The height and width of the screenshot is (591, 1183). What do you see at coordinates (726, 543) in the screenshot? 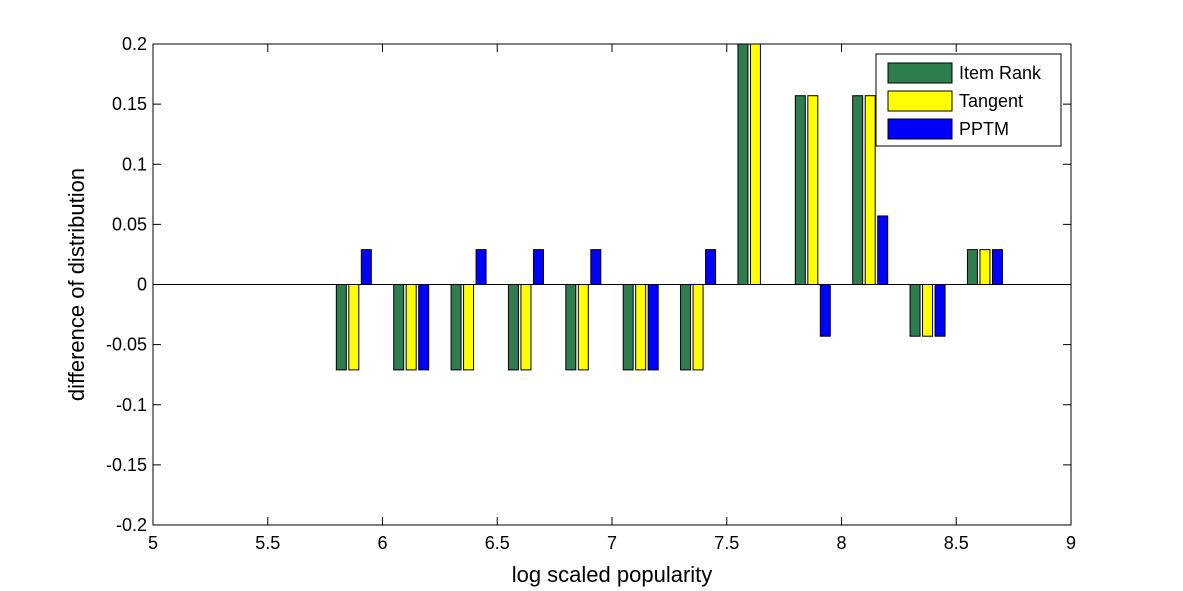
I see `x-tick-label: 7.5` at bounding box center [726, 543].